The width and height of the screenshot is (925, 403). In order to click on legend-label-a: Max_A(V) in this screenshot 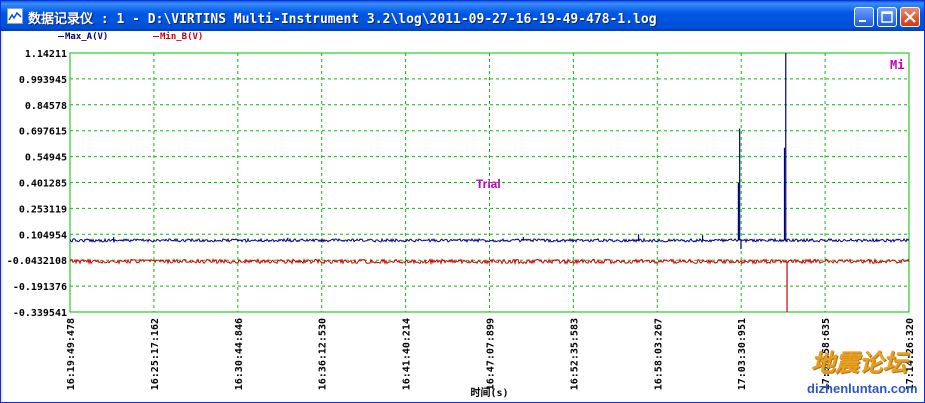, I will do `click(87, 37)`.